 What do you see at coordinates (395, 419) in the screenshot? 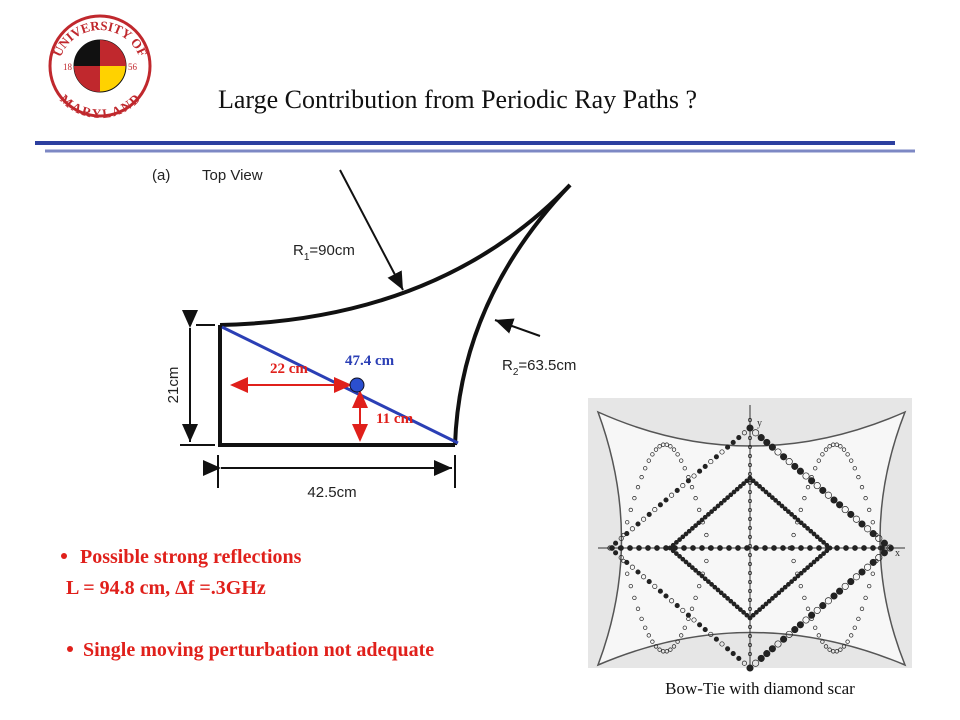
I see `dy-label: 11 cm` at bounding box center [395, 419].